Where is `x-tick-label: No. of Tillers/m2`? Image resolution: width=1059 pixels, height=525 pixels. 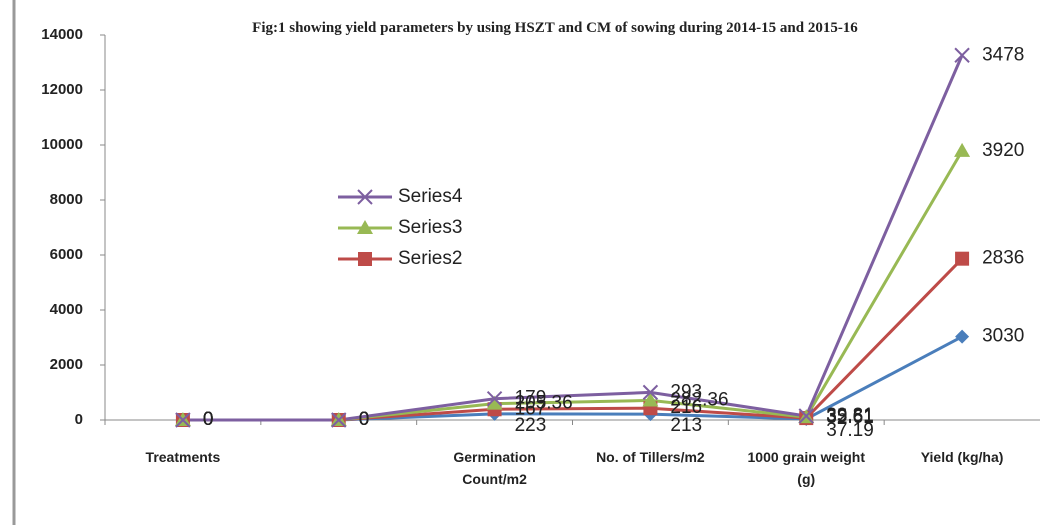
x-tick-label: No. of Tillers/m2 is located at coordinates (650, 457).